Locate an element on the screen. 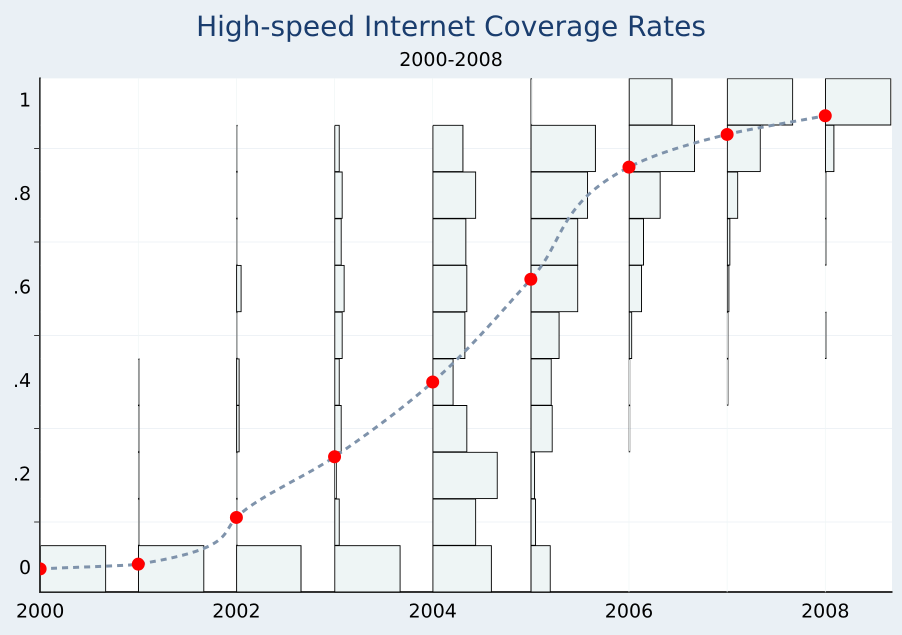  chart-subtitle: 2000-2008 is located at coordinates (451, 59).